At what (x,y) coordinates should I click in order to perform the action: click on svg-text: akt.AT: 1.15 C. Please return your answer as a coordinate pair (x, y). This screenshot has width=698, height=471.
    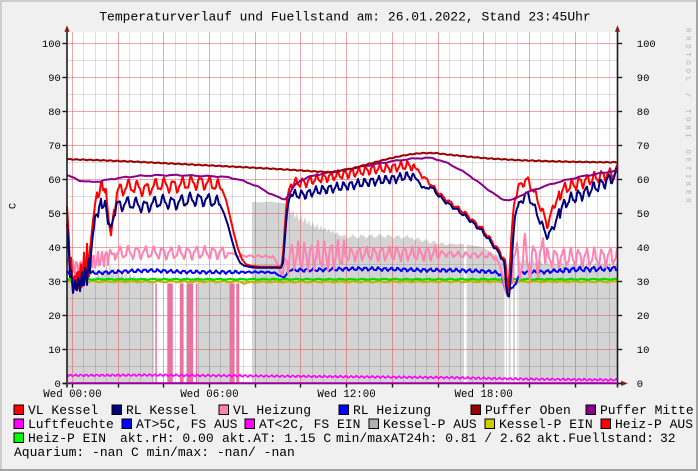
    Looking at the image, I should click on (276, 438).